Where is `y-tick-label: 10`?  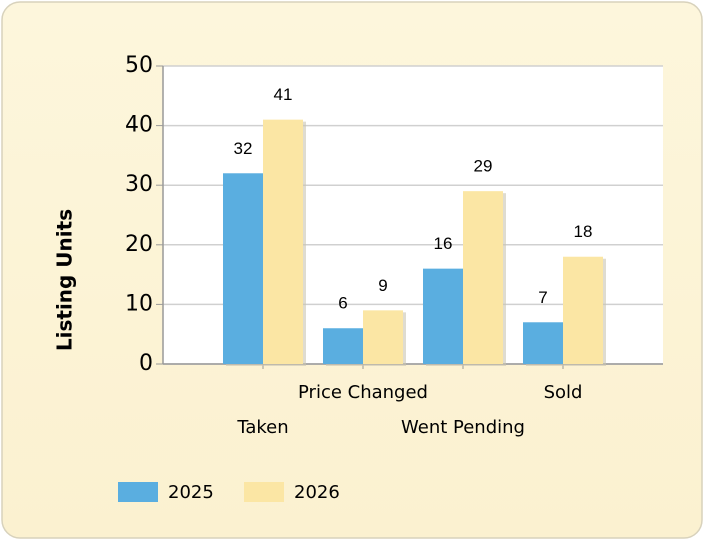
y-tick-label: 10 is located at coordinates (139, 303).